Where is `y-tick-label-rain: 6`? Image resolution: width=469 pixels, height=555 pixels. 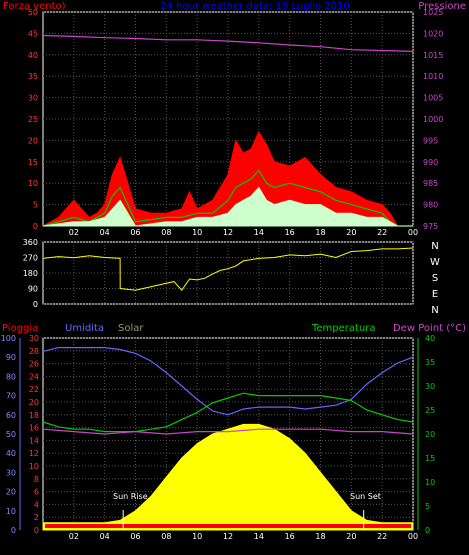 y-tick-label-rain: 6 is located at coordinates (36, 492).